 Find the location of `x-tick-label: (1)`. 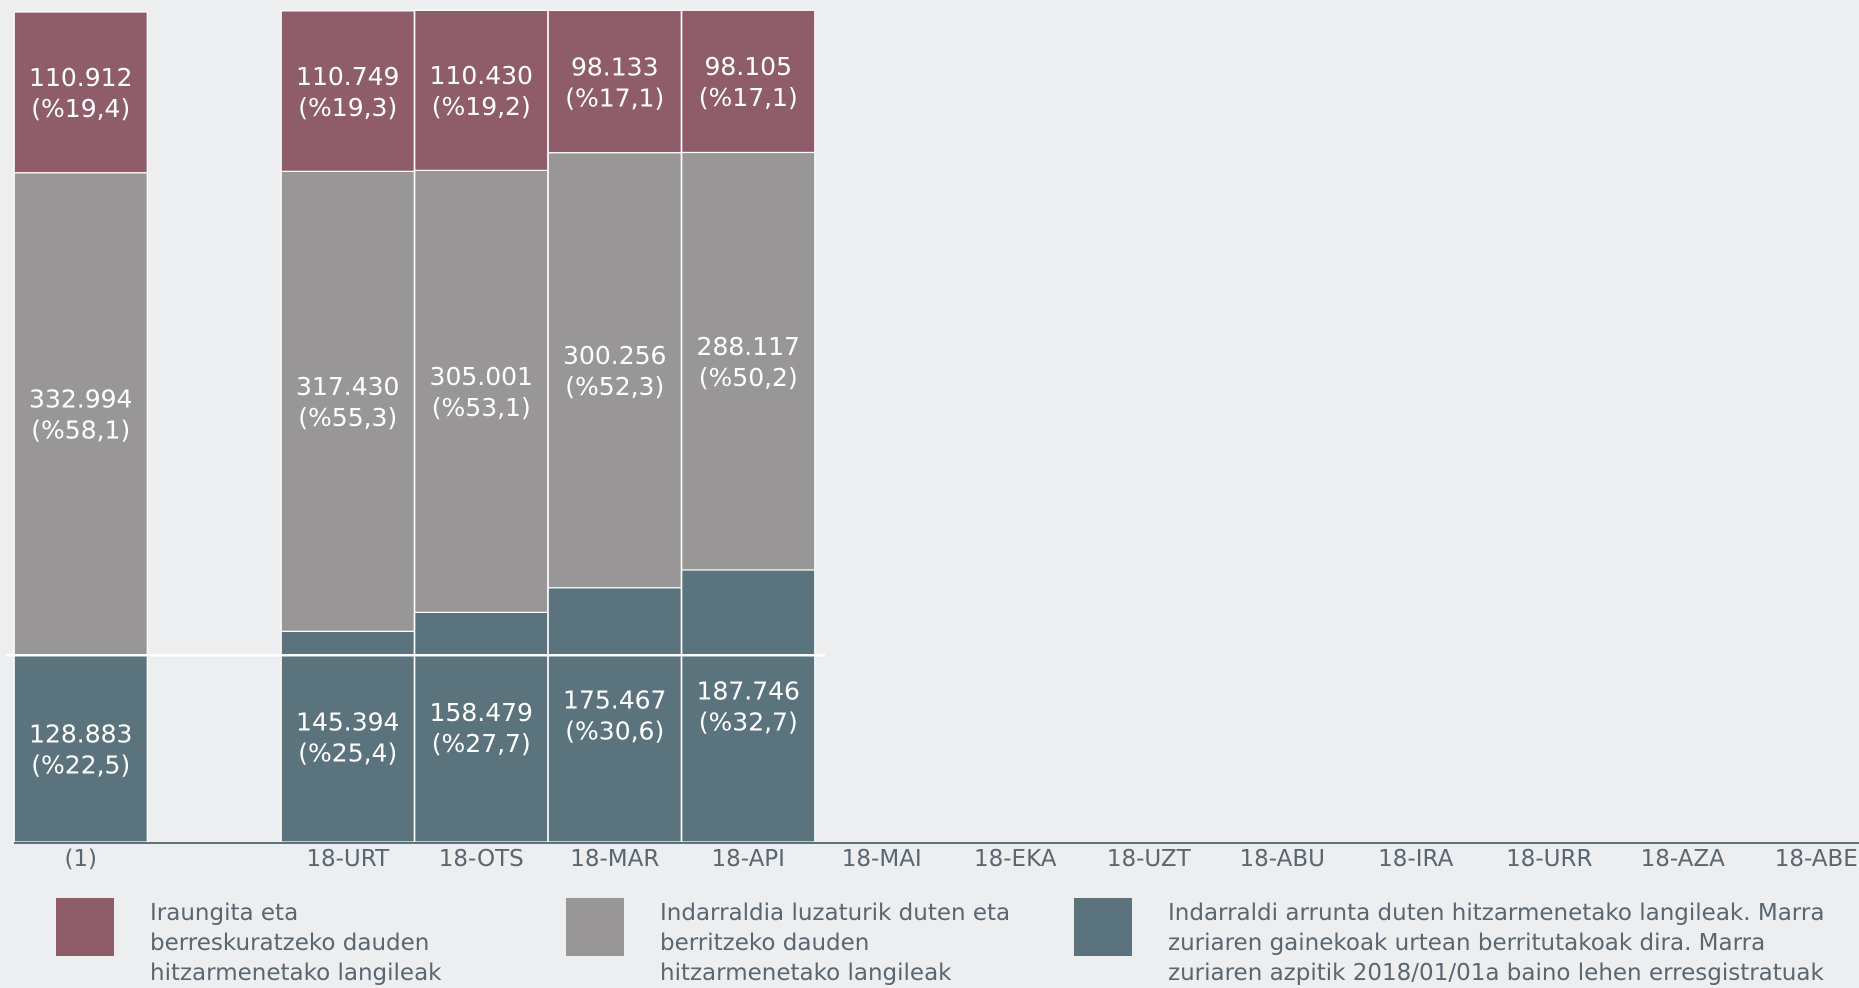

x-tick-label: (1) is located at coordinates (80, 859).